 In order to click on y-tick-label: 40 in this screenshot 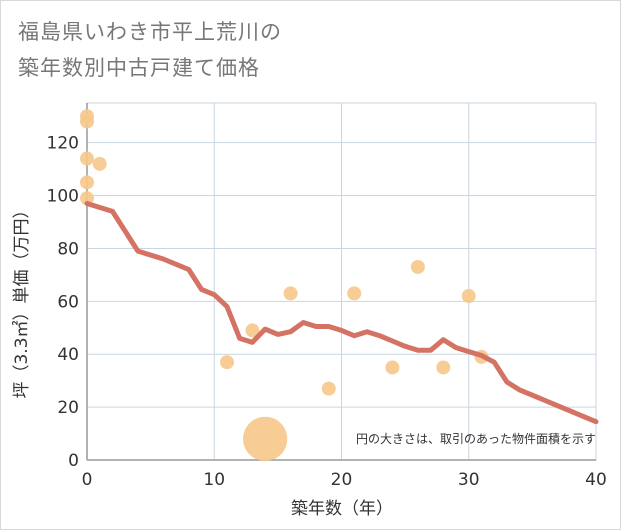, I will do `click(68, 355)`.